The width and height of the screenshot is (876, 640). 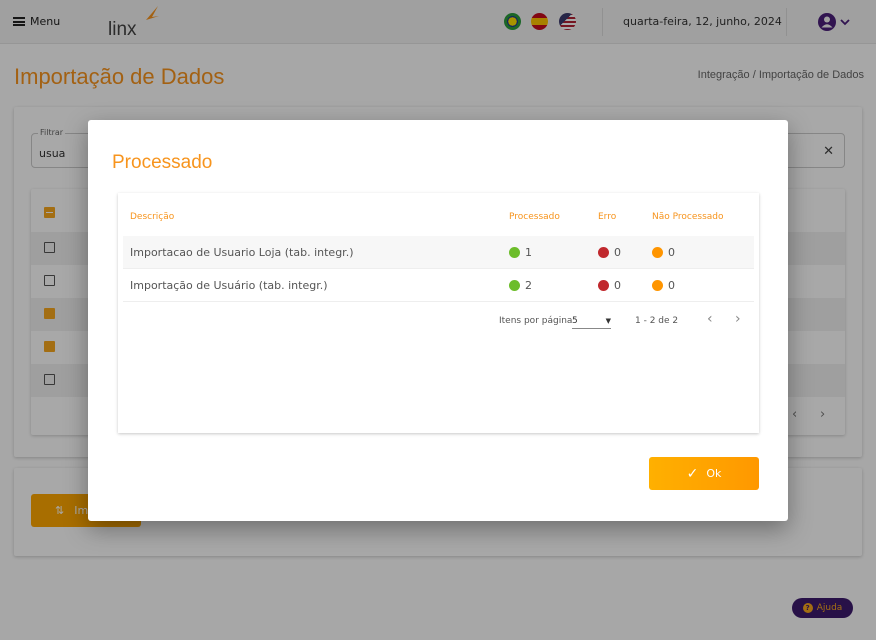 What do you see at coordinates (122, 28) in the screenshot?
I see `svg-text: linx` at bounding box center [122, 28].